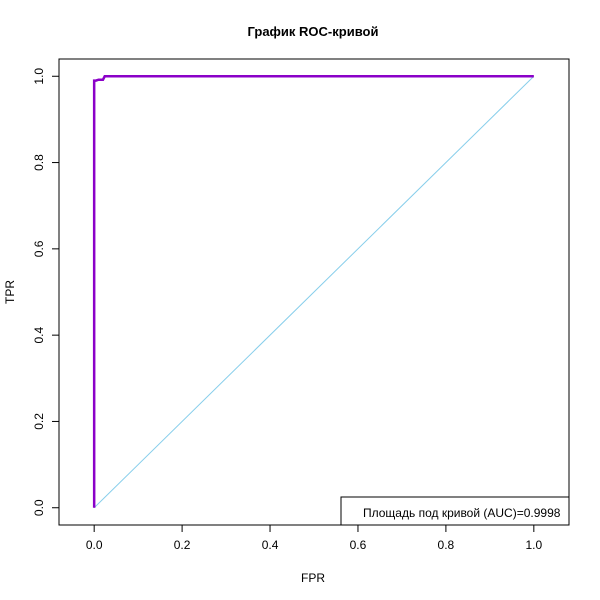 The width and height of the screenshot is (600, 600). What do you see at coordinates (39, 334) in the screenshot?
I see `y-tick-label: 0.4` at bounding box center [39, 334].